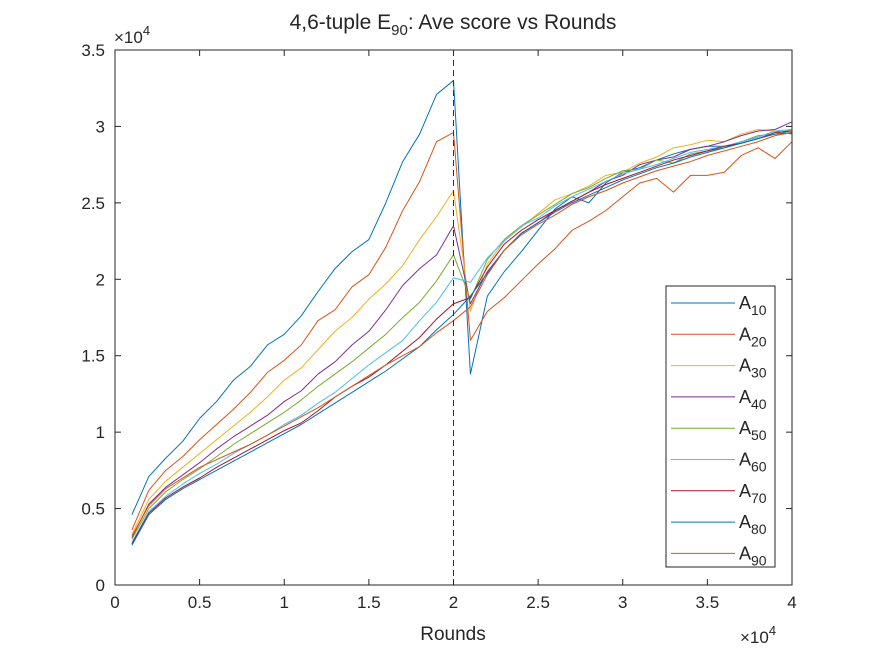 The image size is (875, 656). I want to click on chart-title: 4,6-tuple E90: Ave score vs Rounds, so click(453, 25).